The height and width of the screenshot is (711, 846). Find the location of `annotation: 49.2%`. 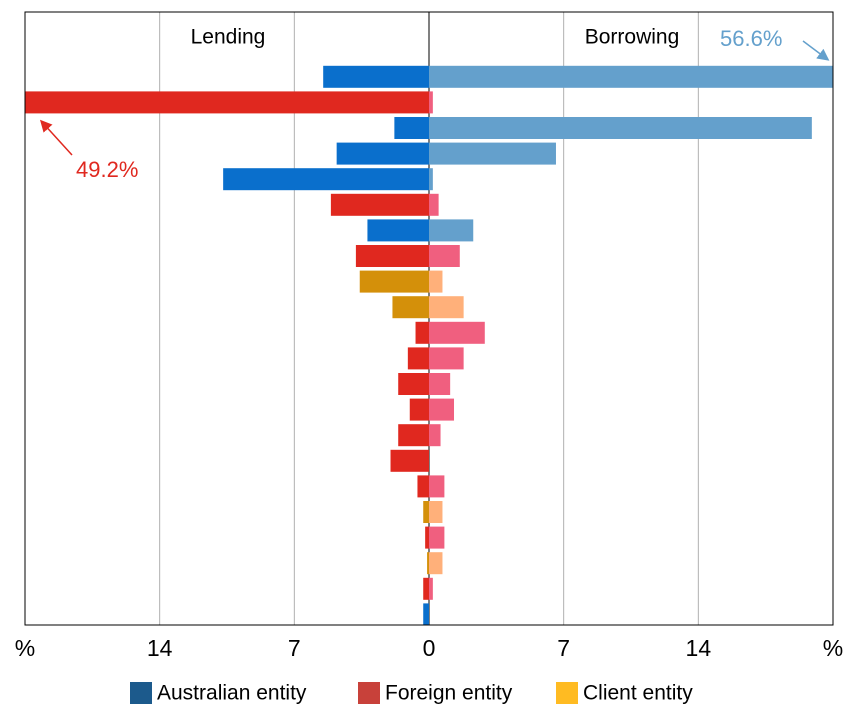

annotation: 49.2% is located at coordinates (107, 169).